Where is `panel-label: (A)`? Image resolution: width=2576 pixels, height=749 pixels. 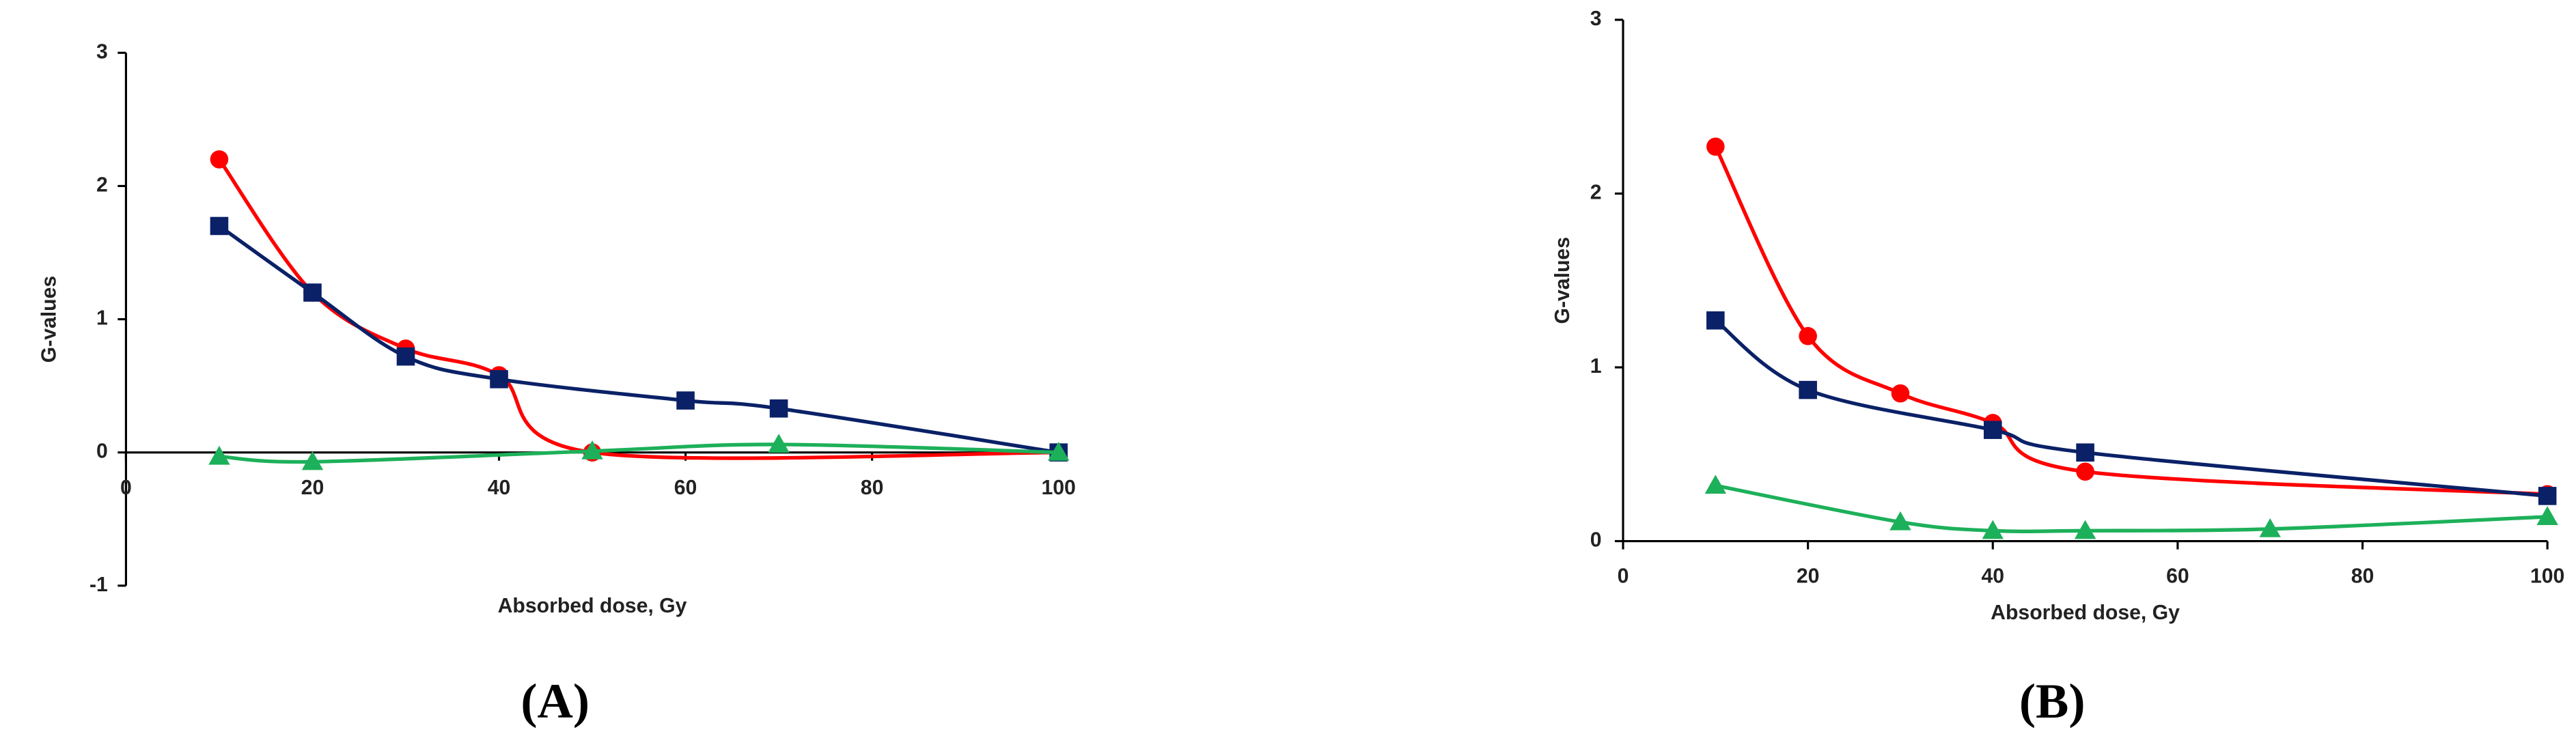
panel-label: (A) is located at coordinates (555, 701).